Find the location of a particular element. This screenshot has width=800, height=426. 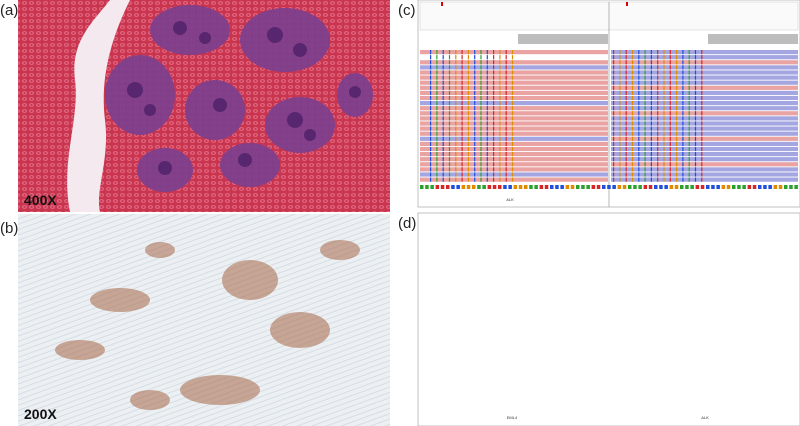

locus-marker is located at coordinates (627, 4).